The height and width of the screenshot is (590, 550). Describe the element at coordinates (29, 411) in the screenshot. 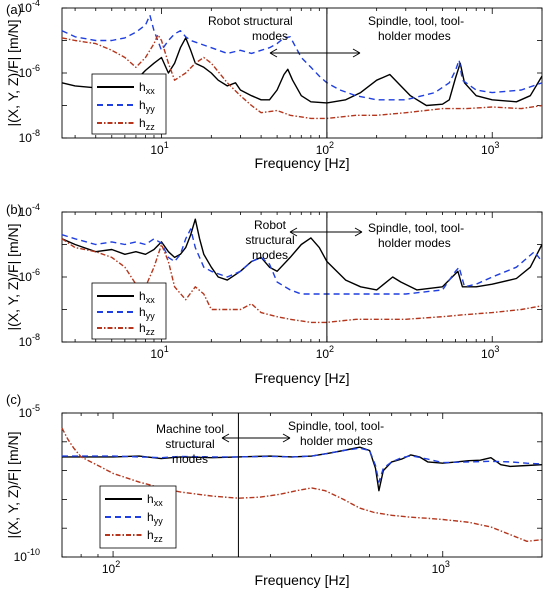

I see `y-tick-label-c-1: 10-5` at that location.